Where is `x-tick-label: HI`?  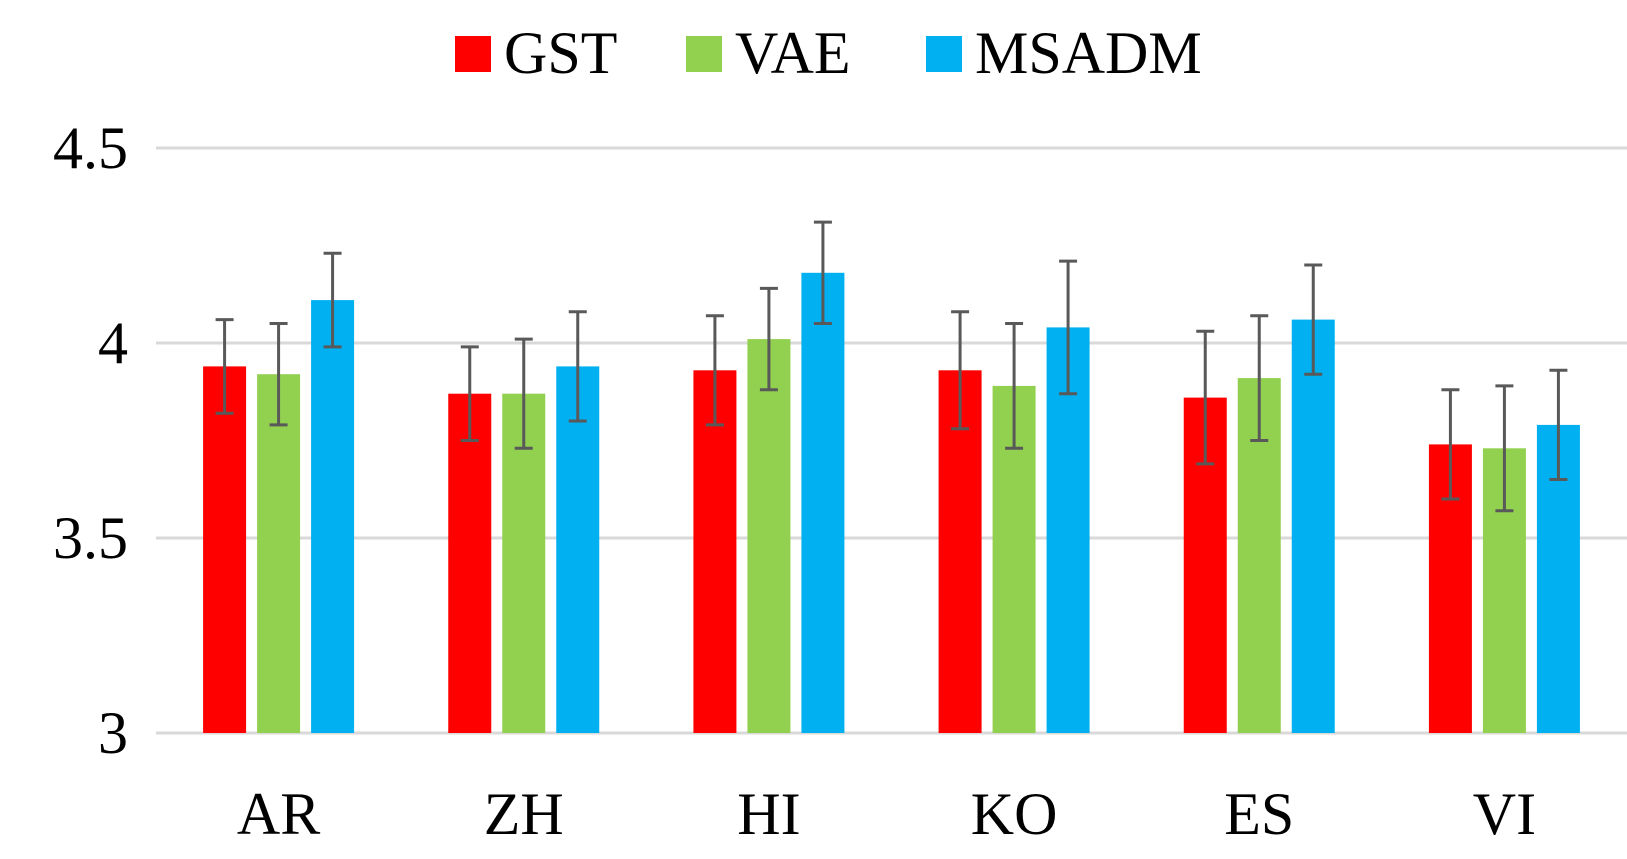
x-tick-label: HI is located at coordinates (768, 814).